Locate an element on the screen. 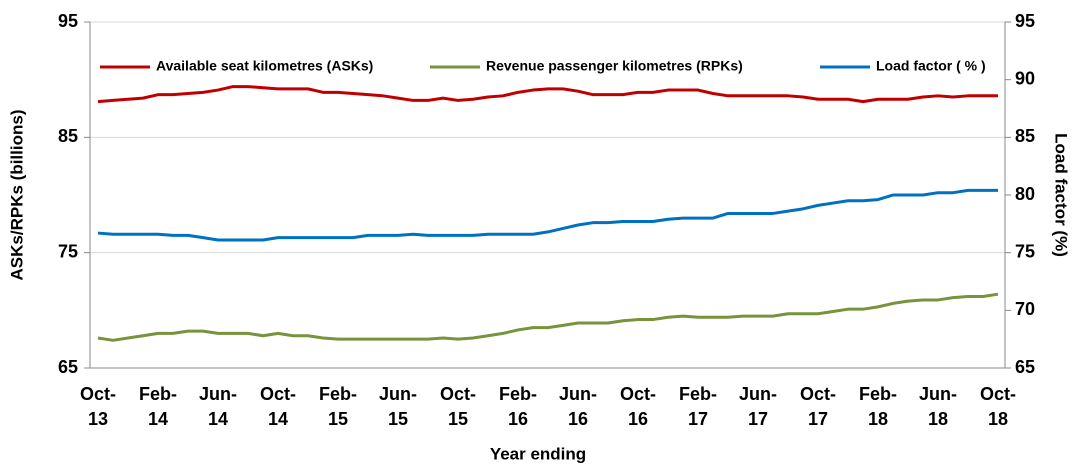 The width and height of the screenshot is (1077, 466). x-tick-label: Feb-16 is located at coordinates (518, 406).